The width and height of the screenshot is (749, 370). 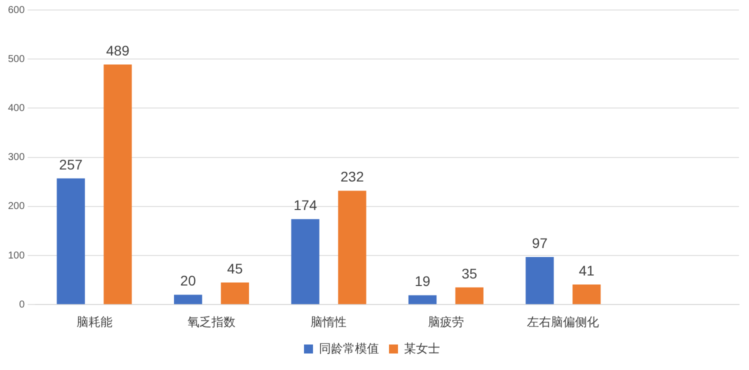 What do you see at coordinates (94, 322) in the screenshot?
I see `x-tick-label: 脑耗能` at bounding box center [94, 322].